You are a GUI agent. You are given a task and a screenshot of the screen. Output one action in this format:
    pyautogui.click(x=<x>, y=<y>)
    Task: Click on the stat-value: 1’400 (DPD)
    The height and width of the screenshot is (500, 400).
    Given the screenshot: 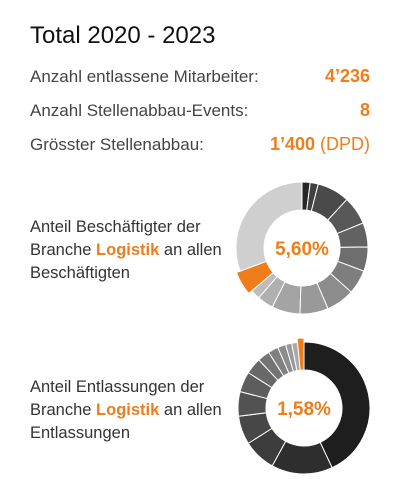 What is the action you would take?
    pyautogui.click(x=319, y=144)
    